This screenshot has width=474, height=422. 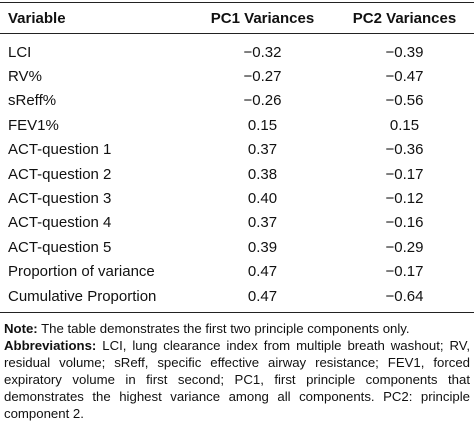 What do you see at coordinates (60, 150) in the screenshot?
I see `variable-cell: ACT-question 1` at bounding box center [60, 150].